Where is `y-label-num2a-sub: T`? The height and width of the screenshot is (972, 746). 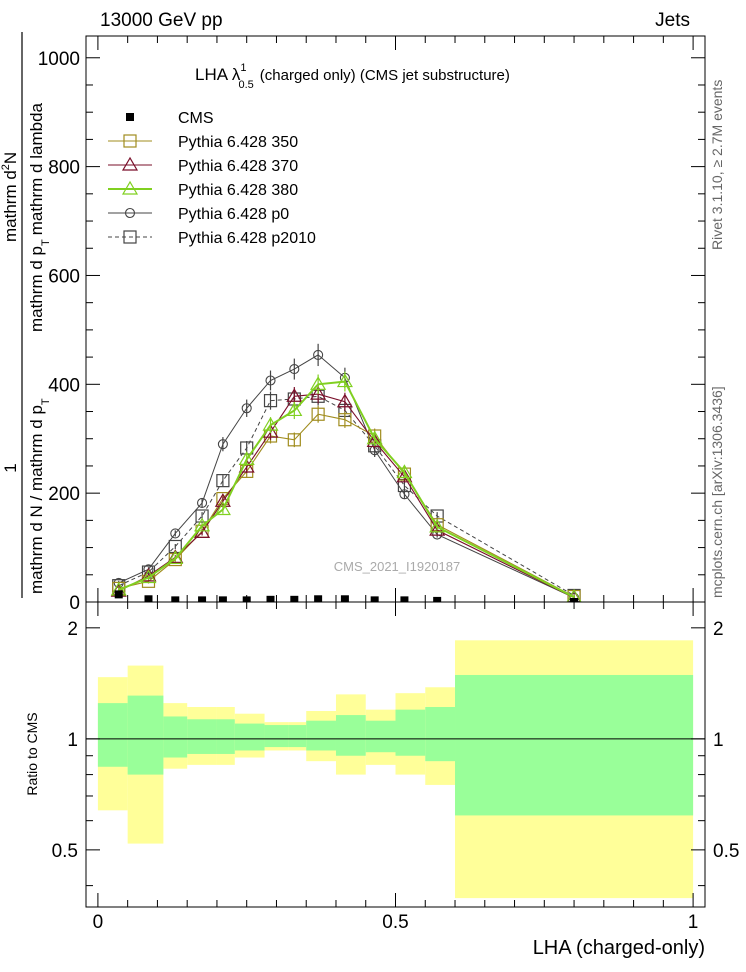 y-label-num2a-sub: T is located at coordinates (46, 242).